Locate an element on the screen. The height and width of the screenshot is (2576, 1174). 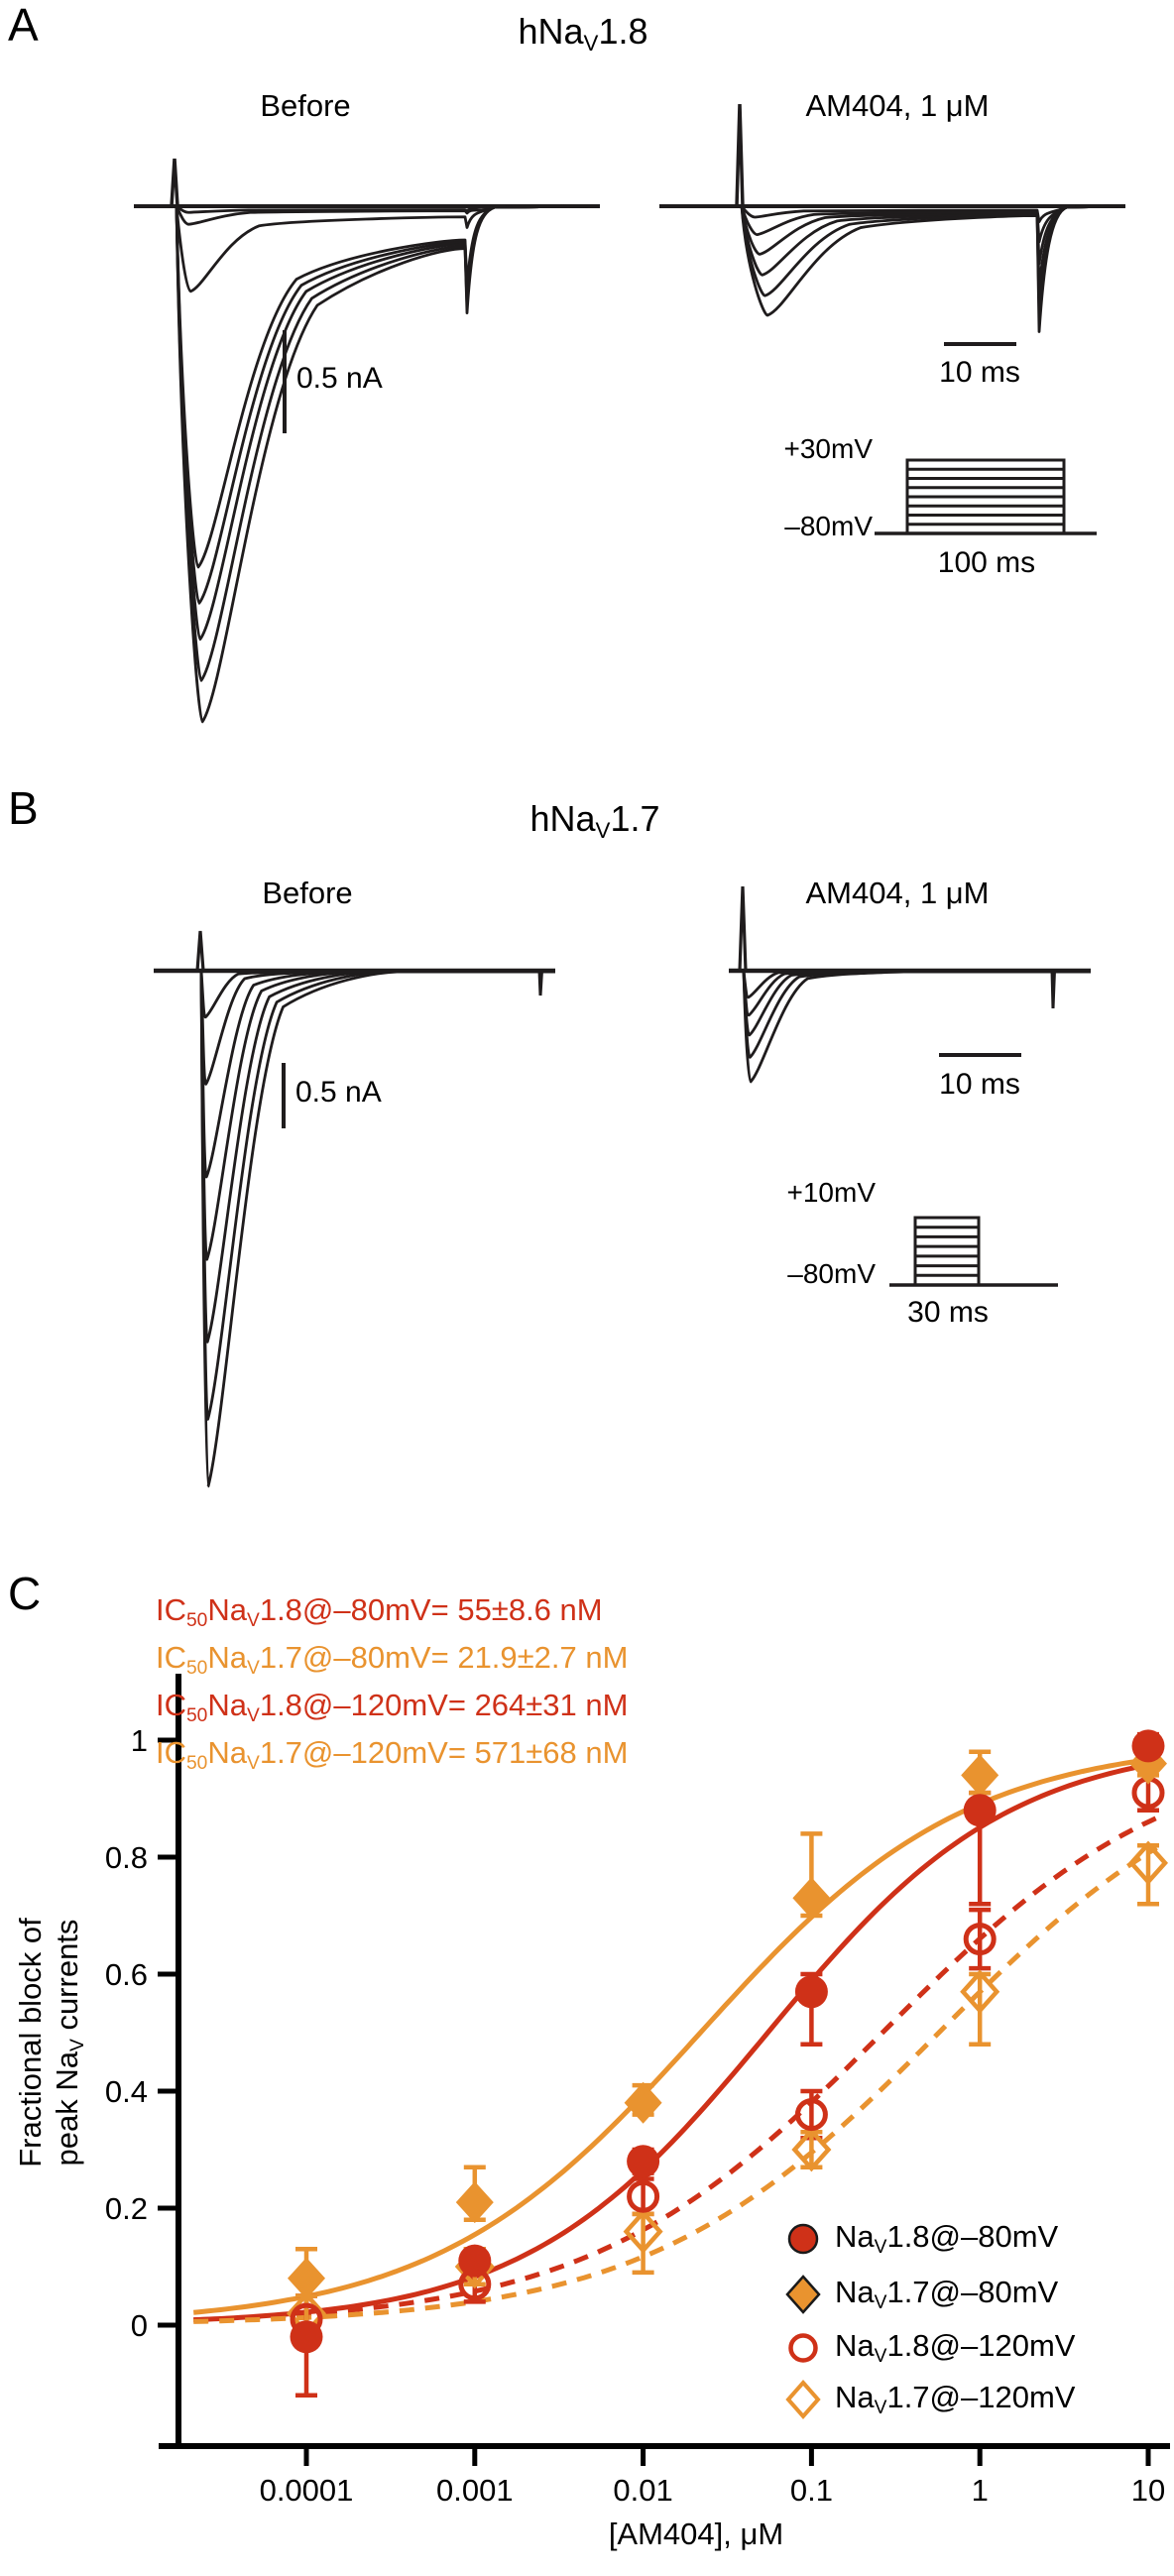
y-axis-label: Fractional block of peak NaV currents is located at coordinates (51, 2043).